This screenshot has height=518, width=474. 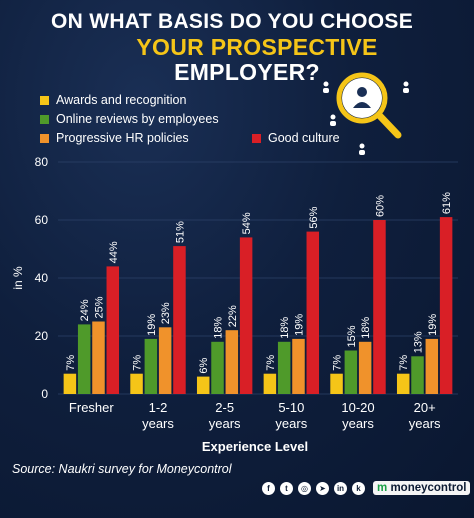 I want to click on data-label: 24%, so click(x=85, y=310).